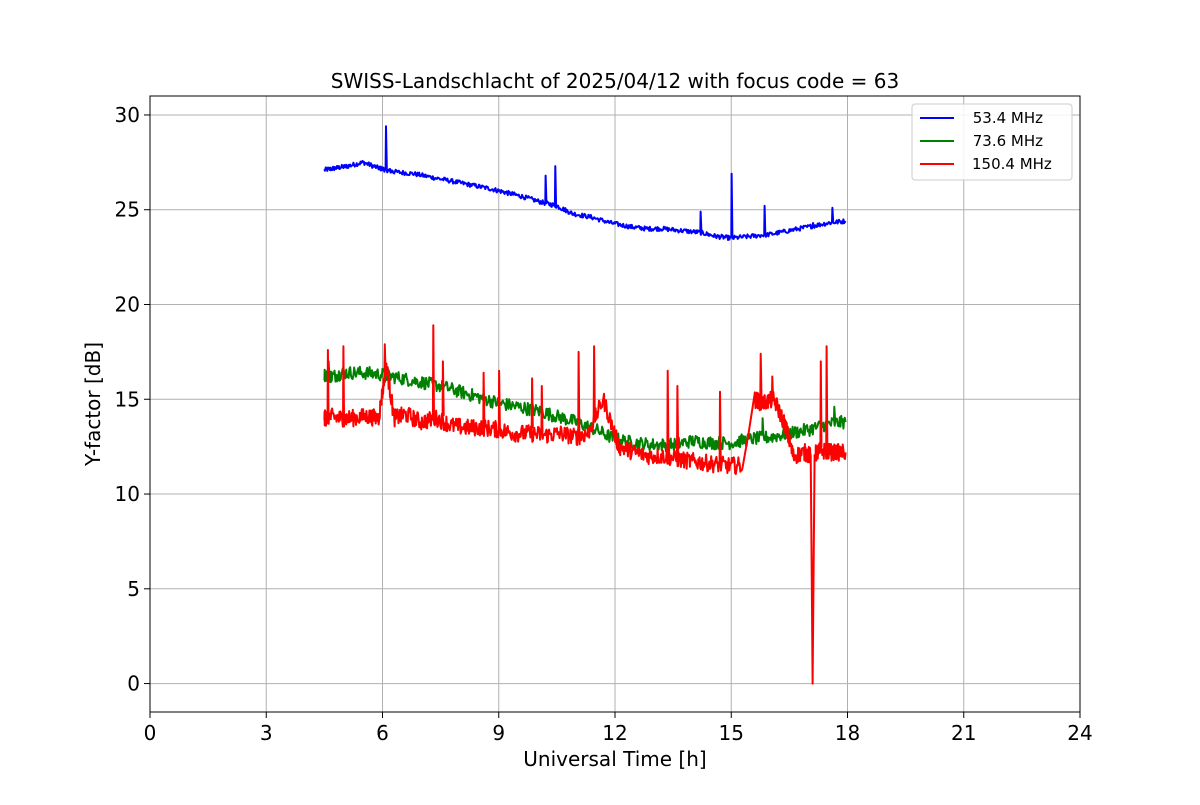  I want to click on x-tick-label: 6, so click(382, 733).